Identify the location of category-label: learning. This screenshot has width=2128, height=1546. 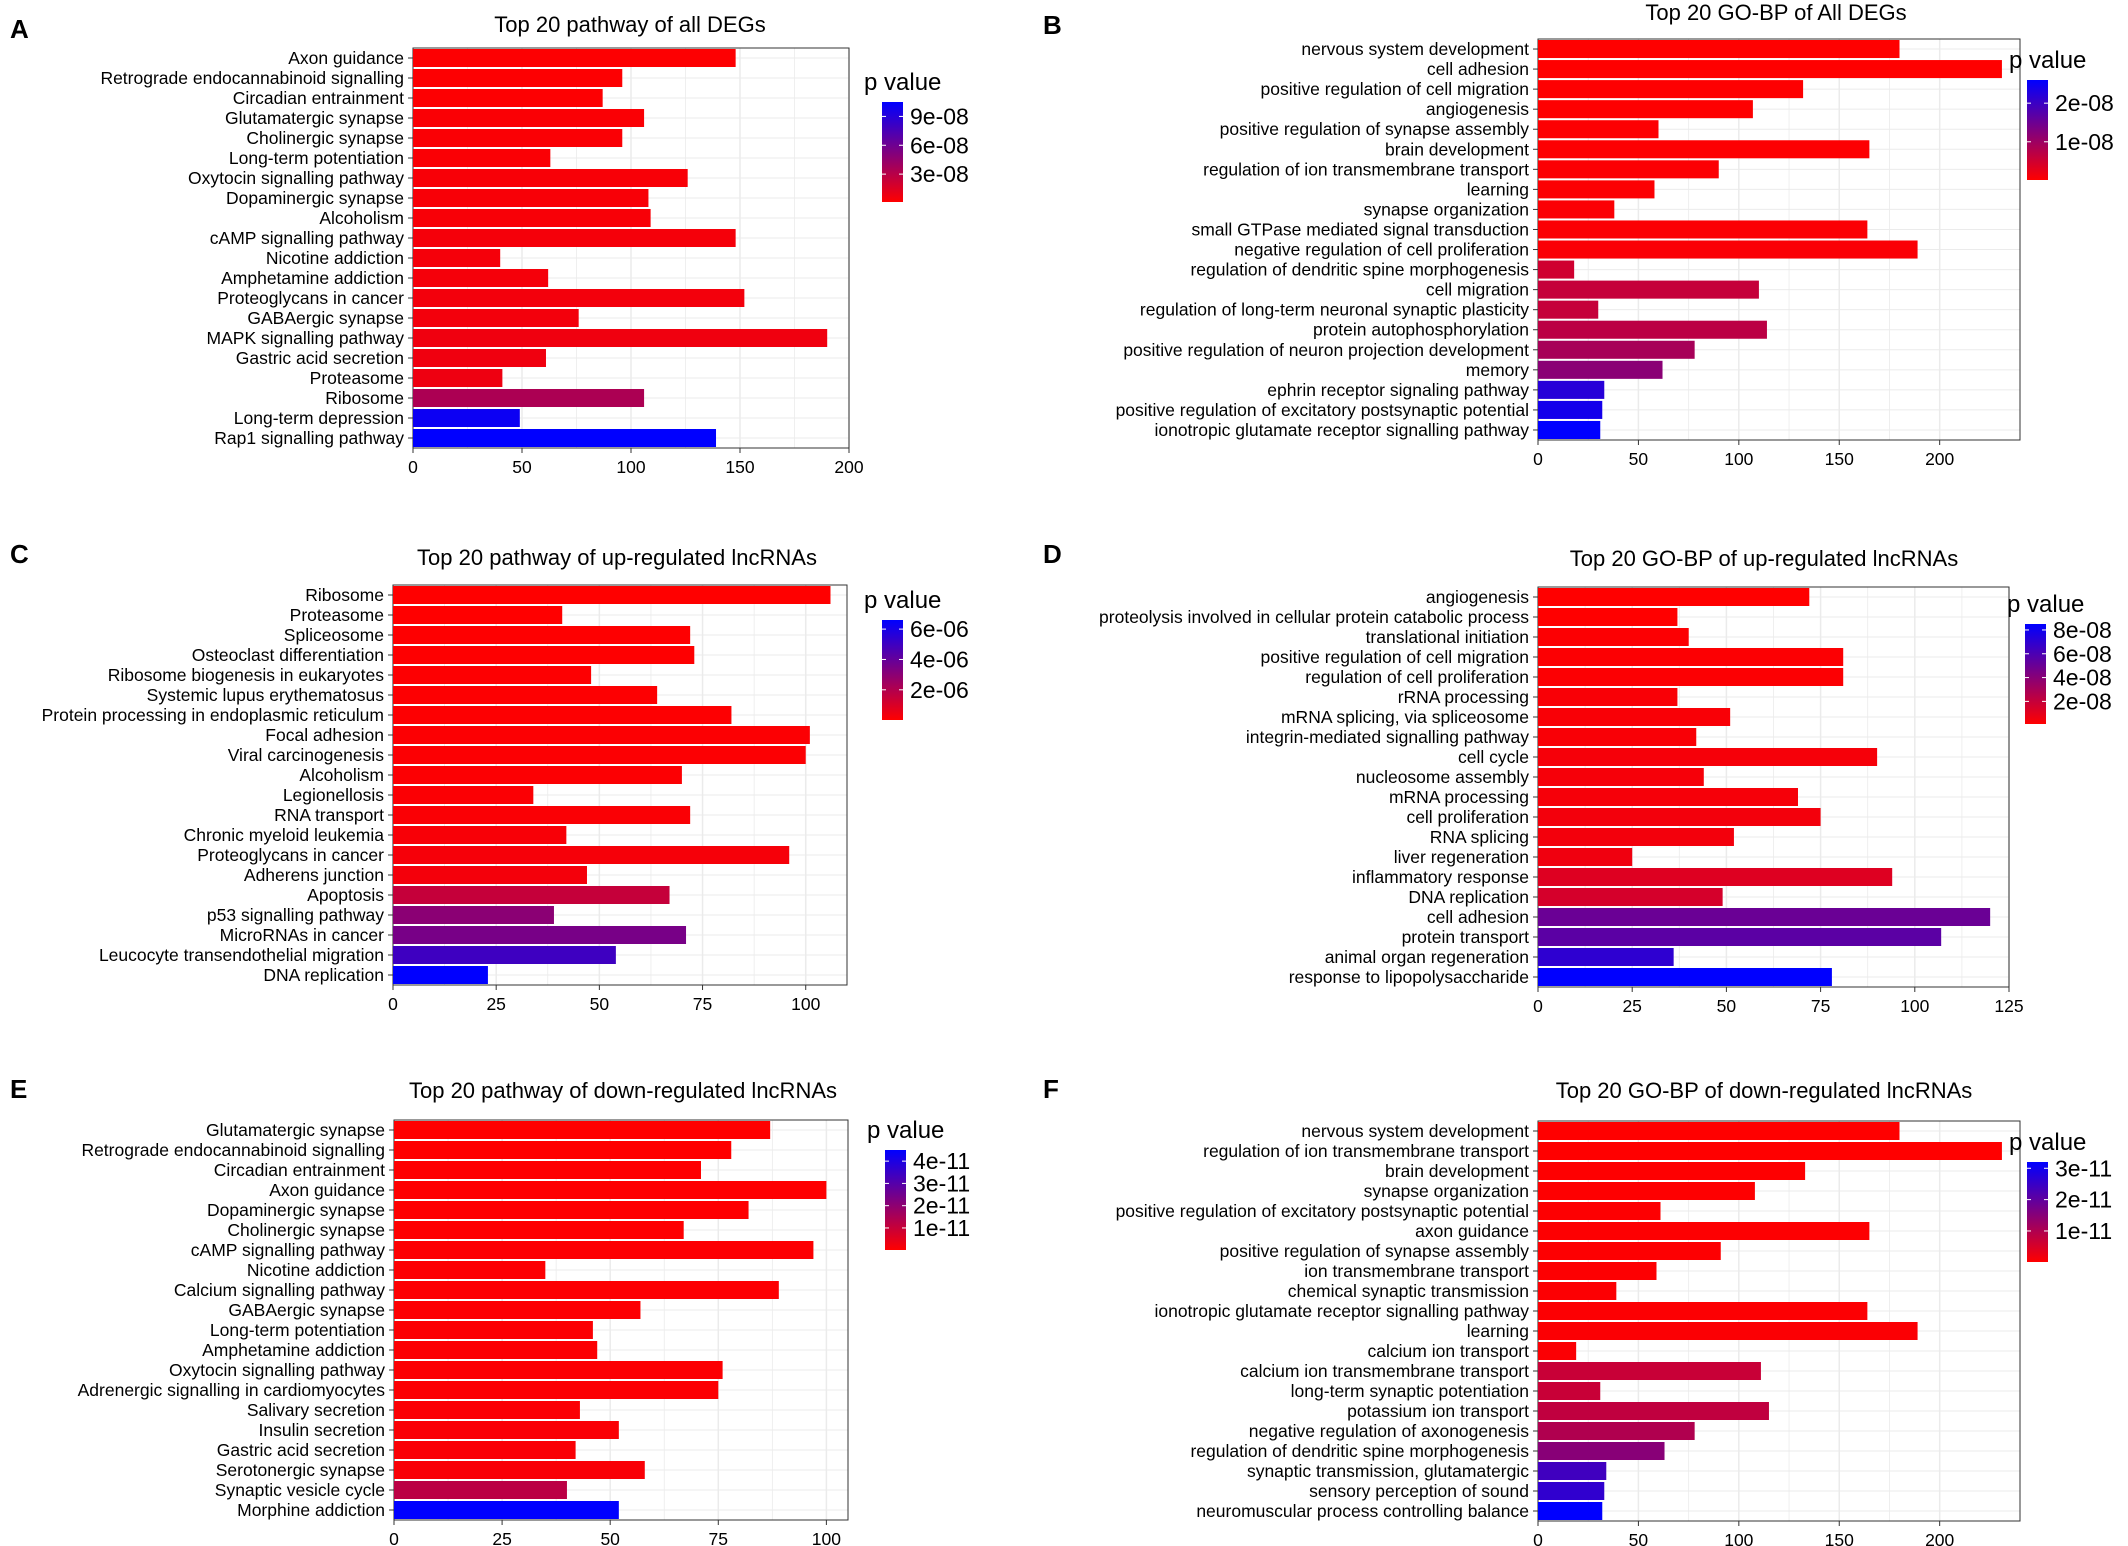
(1498, 1331).